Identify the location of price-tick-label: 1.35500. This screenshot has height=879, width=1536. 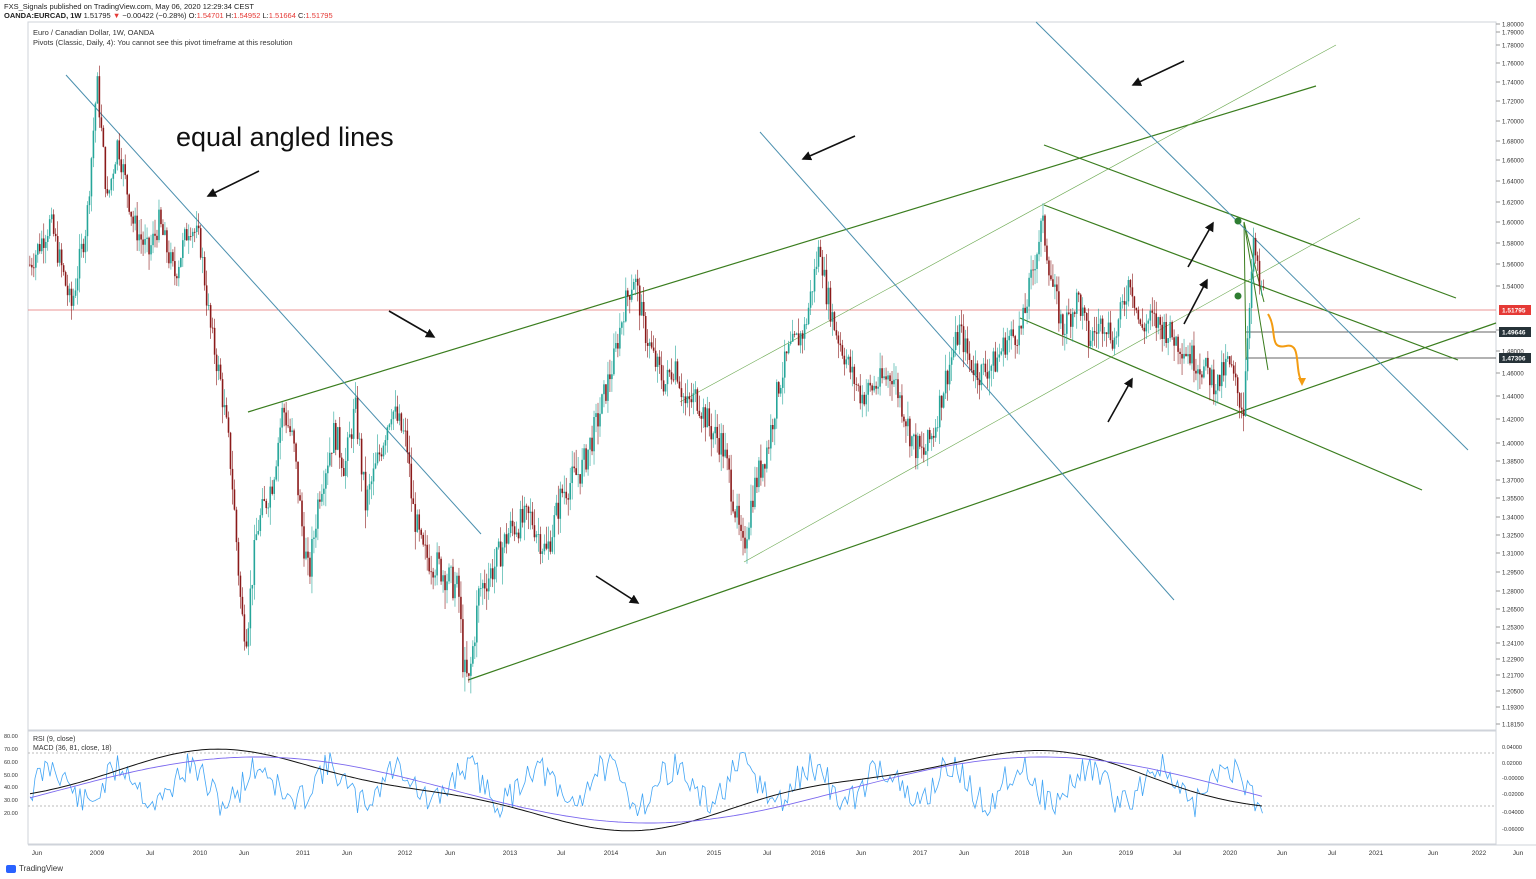
(1513, 500).